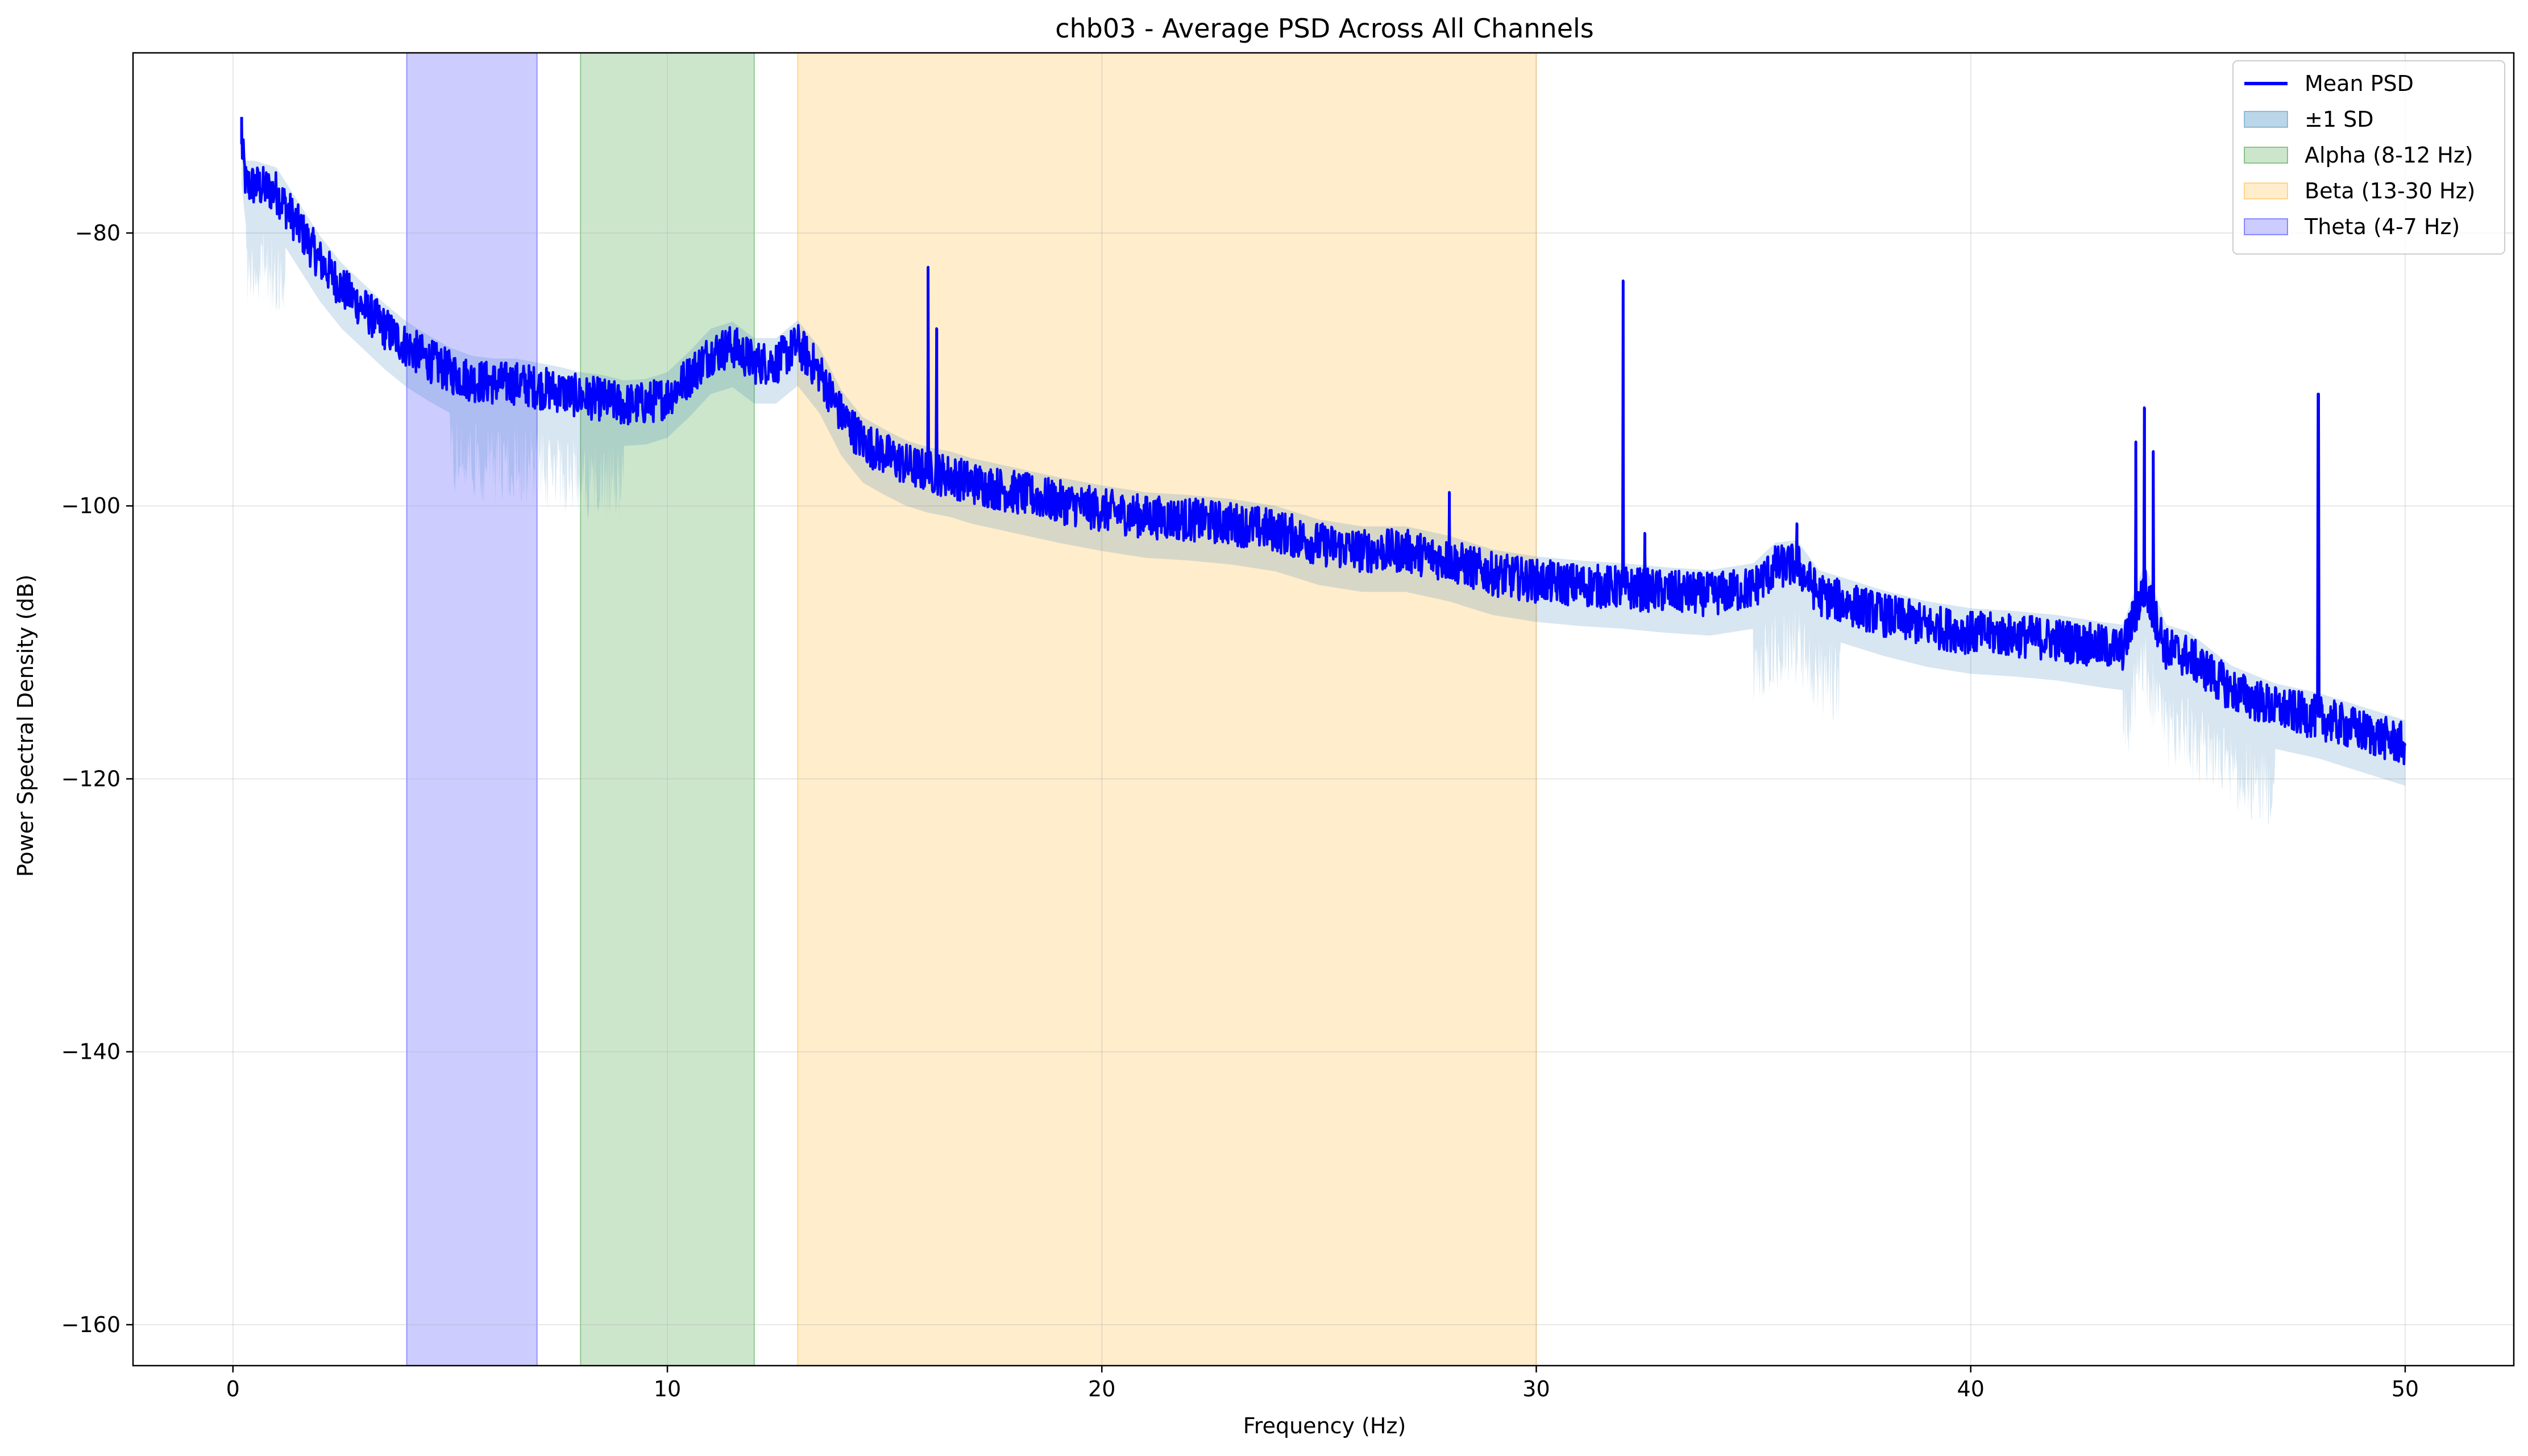 The image size is (2528, 1456). I want to click on legend-label: Theta (4-7 Hz), so click(2382, 226).